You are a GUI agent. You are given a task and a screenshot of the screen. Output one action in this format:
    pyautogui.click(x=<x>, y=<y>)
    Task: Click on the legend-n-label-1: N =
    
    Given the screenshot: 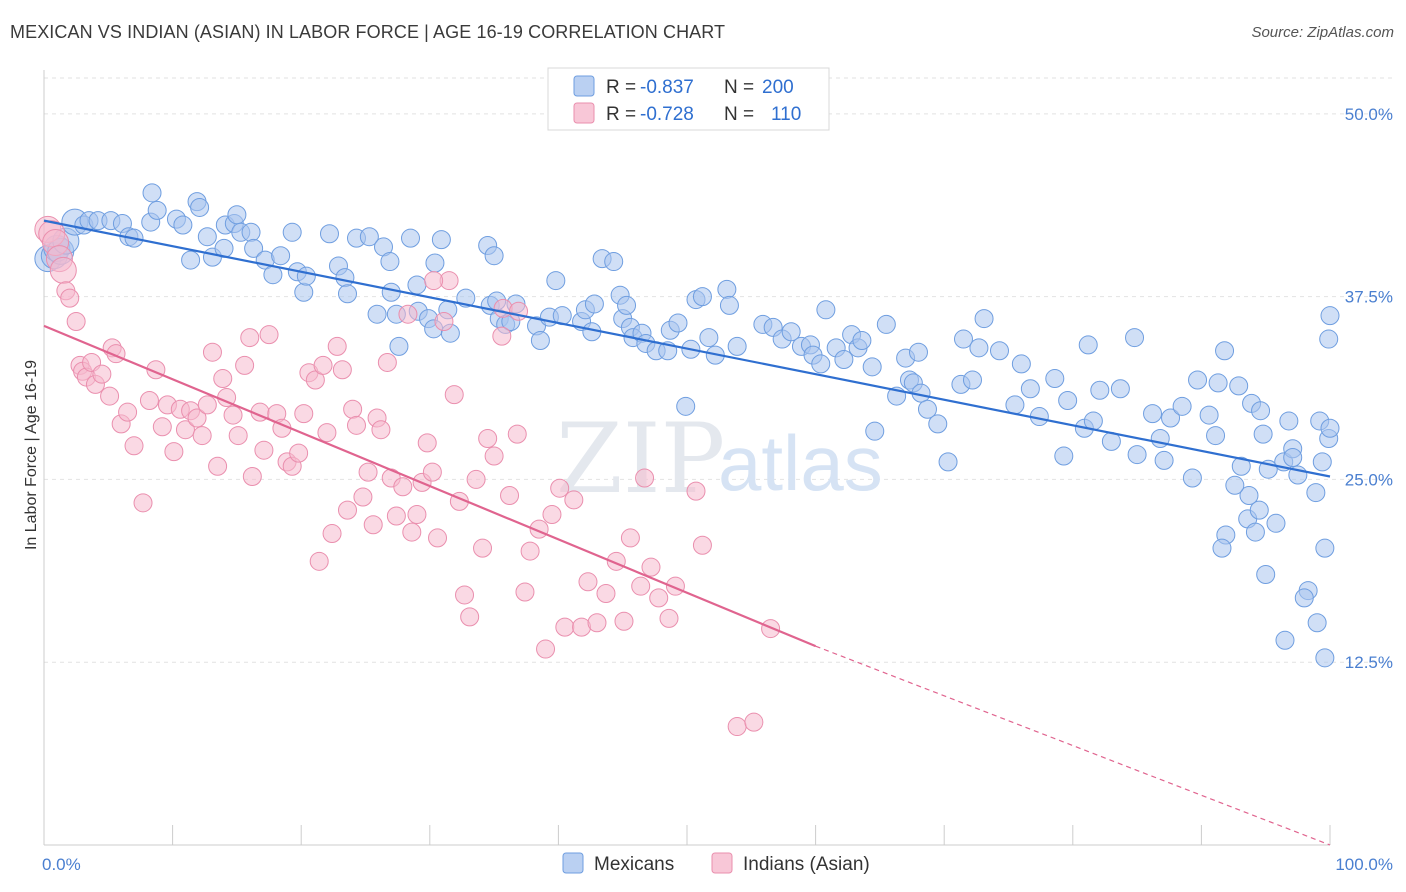 What is the action you would take?
    pyautogui.click(x=739, y=87)
    